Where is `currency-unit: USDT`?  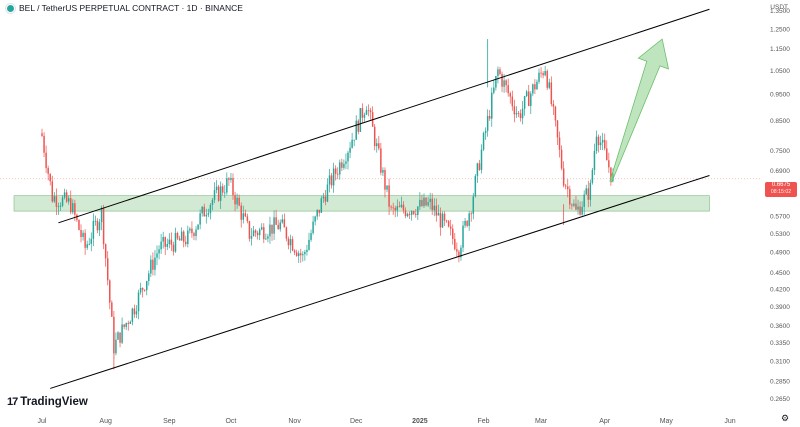 currency-unit: USDT is located at coordinates (779, 7).